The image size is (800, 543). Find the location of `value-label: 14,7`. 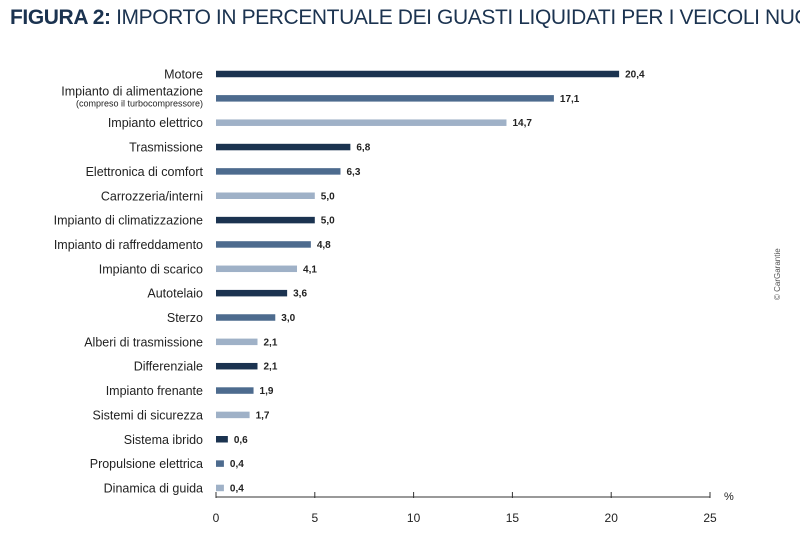

value-label: 14,7 is located at coordinates (522, 123).